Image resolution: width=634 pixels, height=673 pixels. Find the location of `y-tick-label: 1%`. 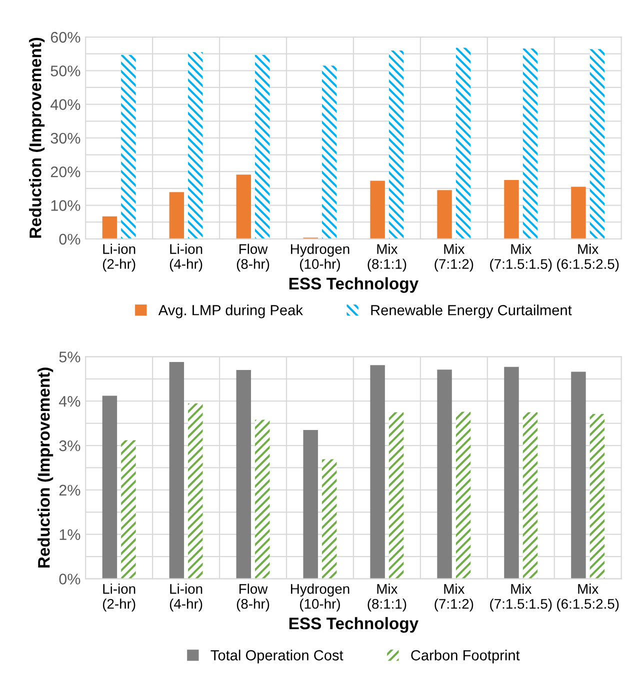

y-tick-label: 1% is located at coordinates (70, 534).